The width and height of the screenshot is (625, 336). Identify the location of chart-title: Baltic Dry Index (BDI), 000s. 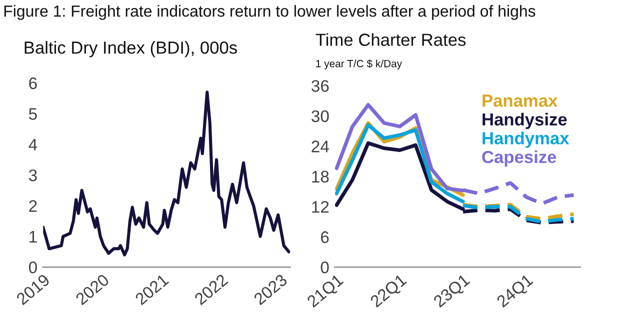
(130, 49).